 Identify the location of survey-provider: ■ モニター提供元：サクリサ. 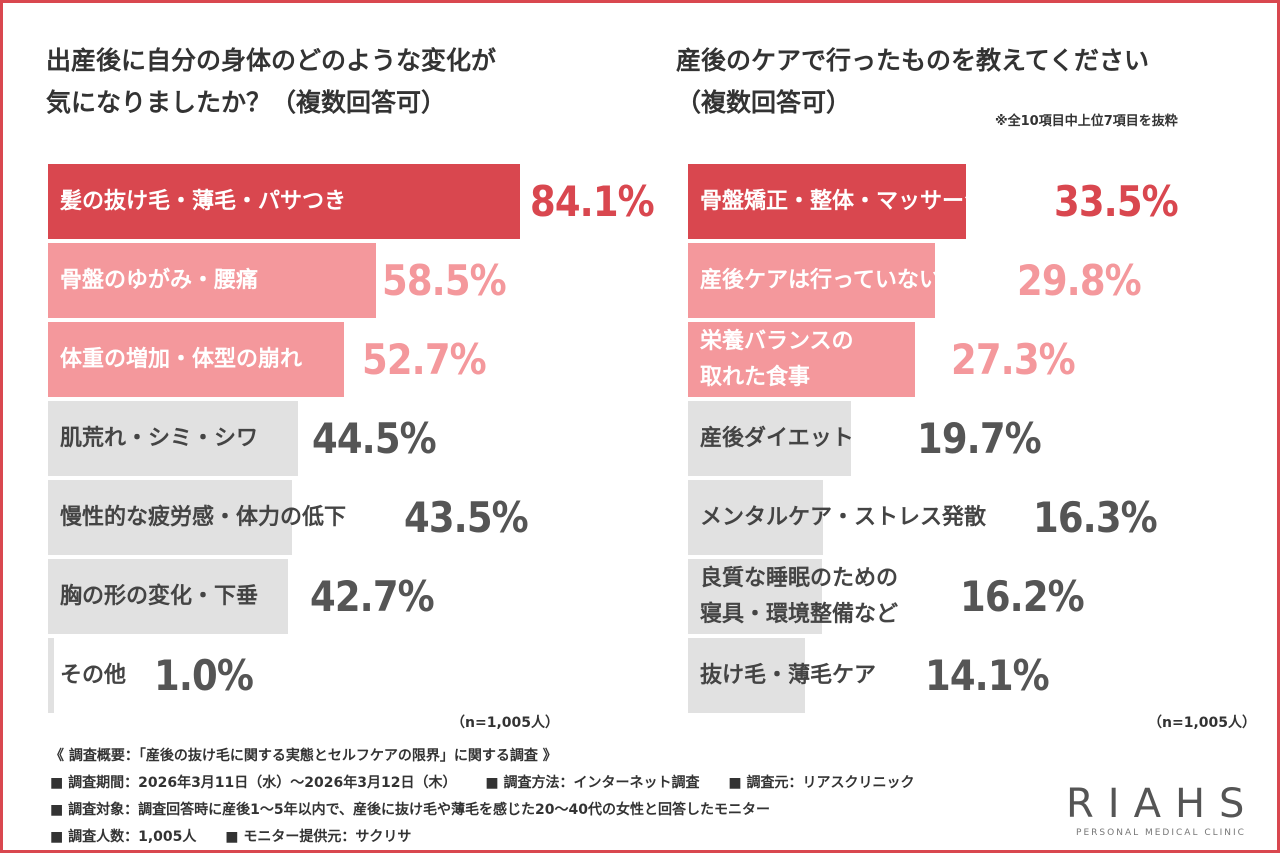
(318, 837).